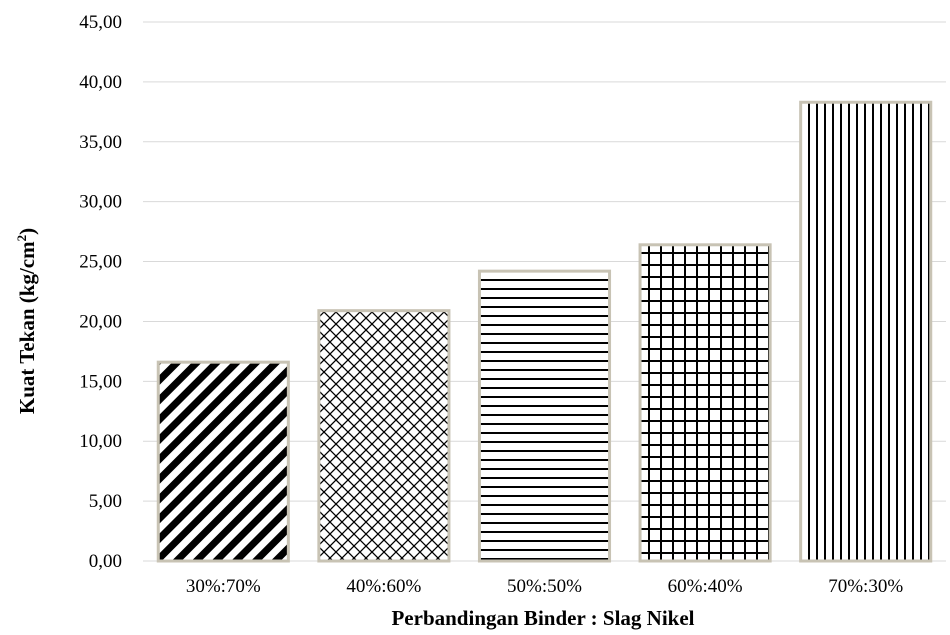  I want to click on y-tick-label: 40,00, so click(100, 82).